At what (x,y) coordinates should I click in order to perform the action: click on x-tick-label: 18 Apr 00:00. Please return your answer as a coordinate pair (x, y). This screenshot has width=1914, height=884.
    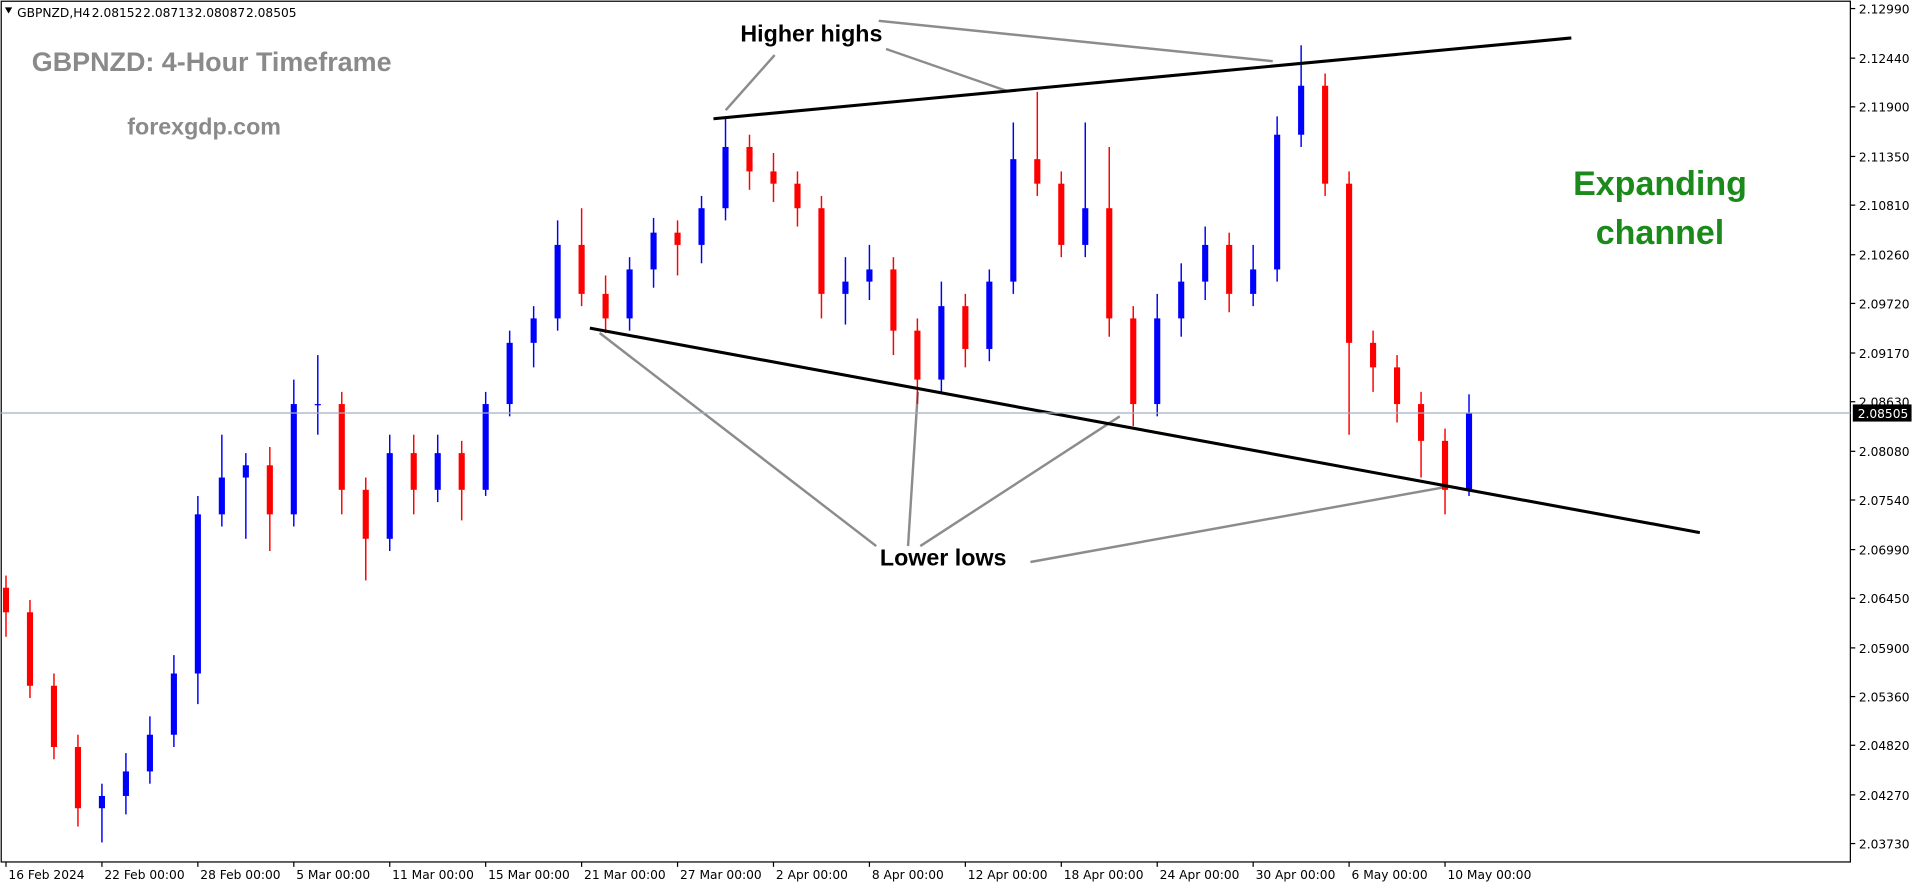
    Looking at the image, I should click on (1104, 875).